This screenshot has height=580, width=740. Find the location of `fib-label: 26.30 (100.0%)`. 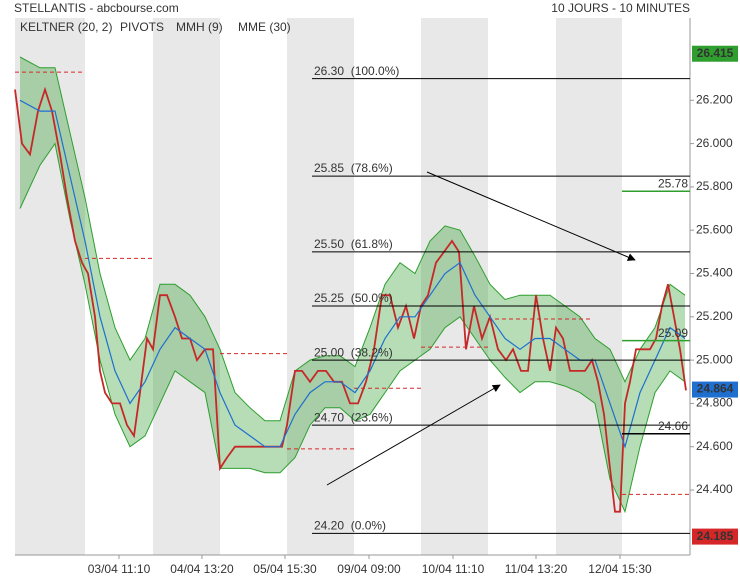

fib-label: 26.30 (100.0%) is located at coordinates (356, 71).